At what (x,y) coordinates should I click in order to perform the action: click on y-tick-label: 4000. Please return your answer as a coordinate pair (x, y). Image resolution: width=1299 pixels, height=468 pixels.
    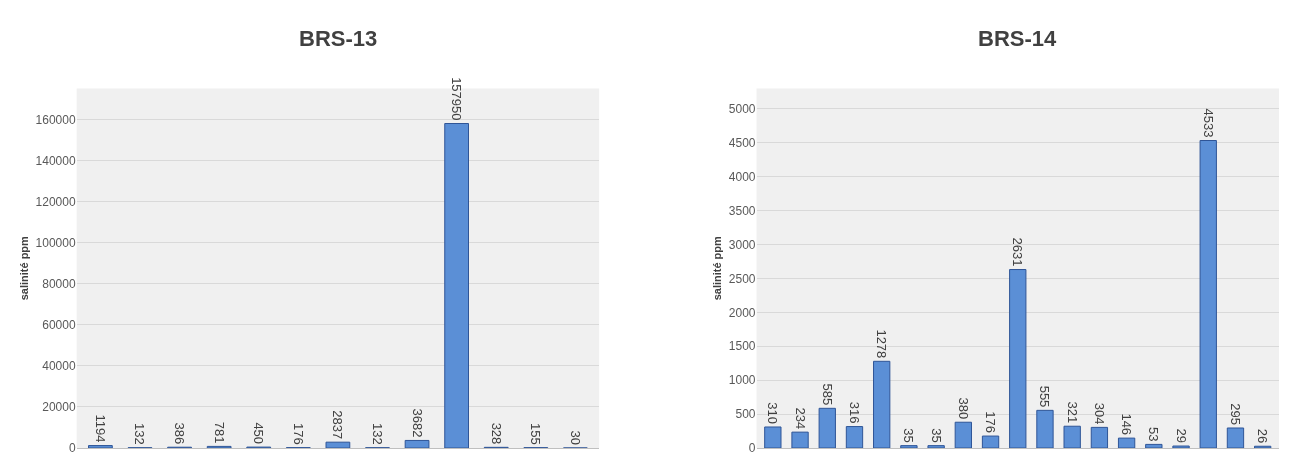
    Looking at the image, I should click on (742, 176).